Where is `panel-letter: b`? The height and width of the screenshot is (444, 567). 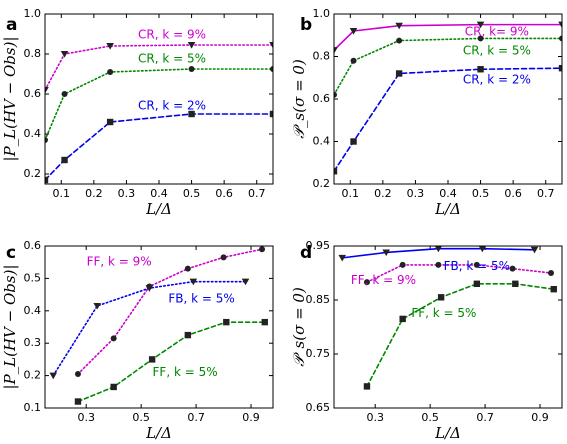 panel-letter: b is located at coordinates (306, 25).